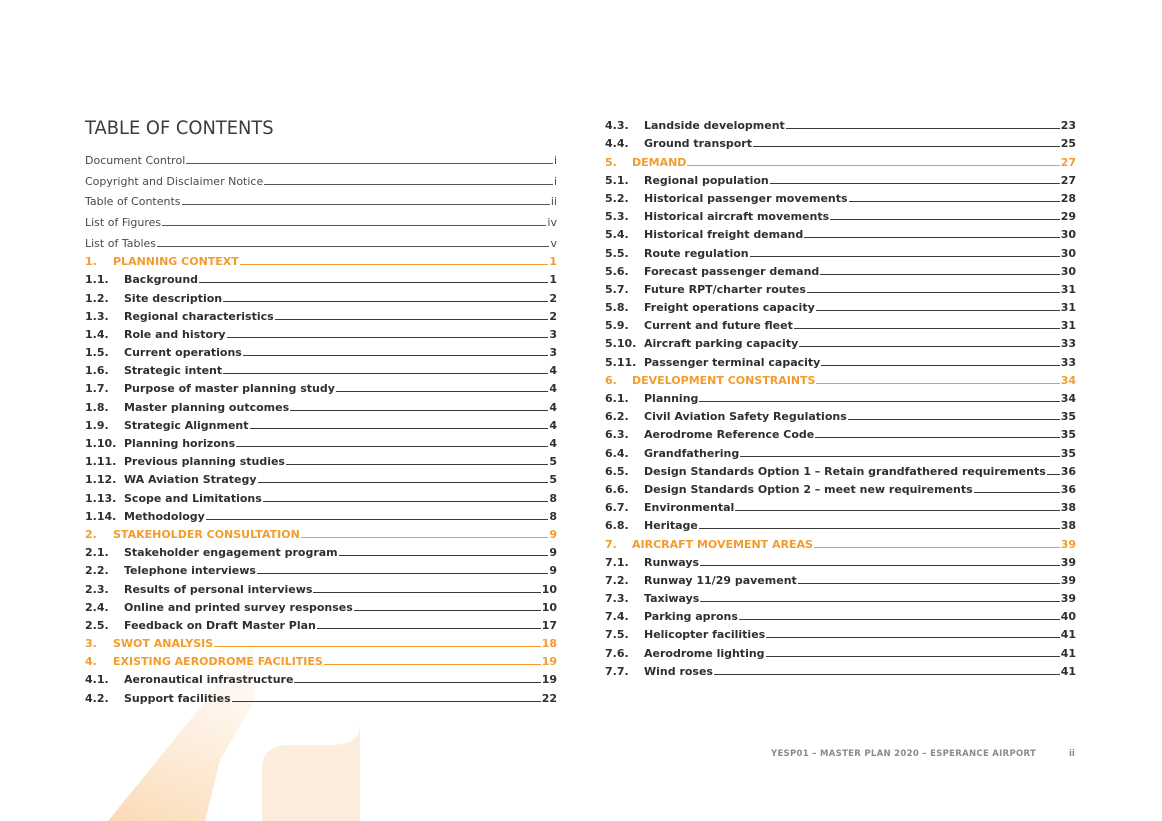 The image size is (1162, 821). I want to click on toc-subsection-entry: 4.2. Support facilities 22, so click(321, 695).